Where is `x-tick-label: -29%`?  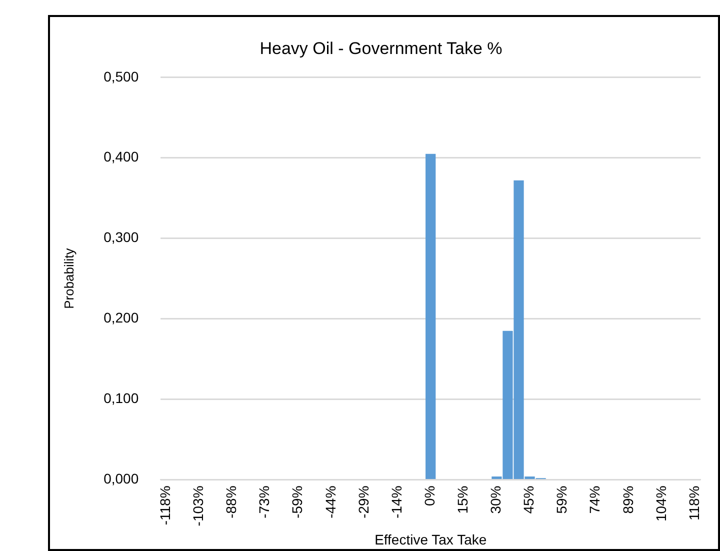 x-tick-label: -29% is located at coordinates (363, 502).